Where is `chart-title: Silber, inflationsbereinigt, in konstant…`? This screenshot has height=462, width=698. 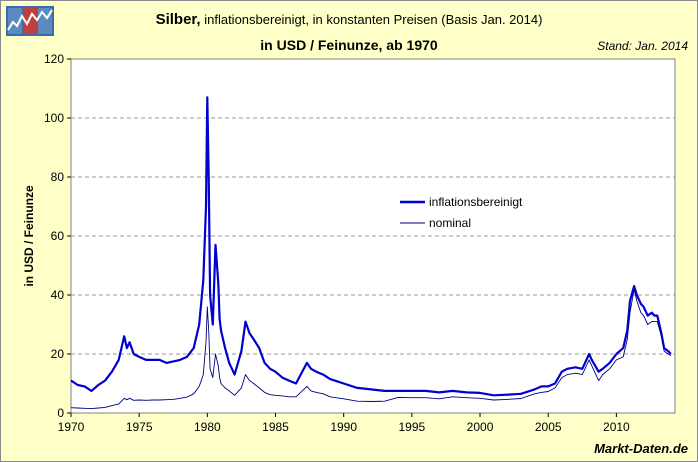
chart-title: Silber, inflationsbereinigt, in konstant… is located at coordinates (349, 19).